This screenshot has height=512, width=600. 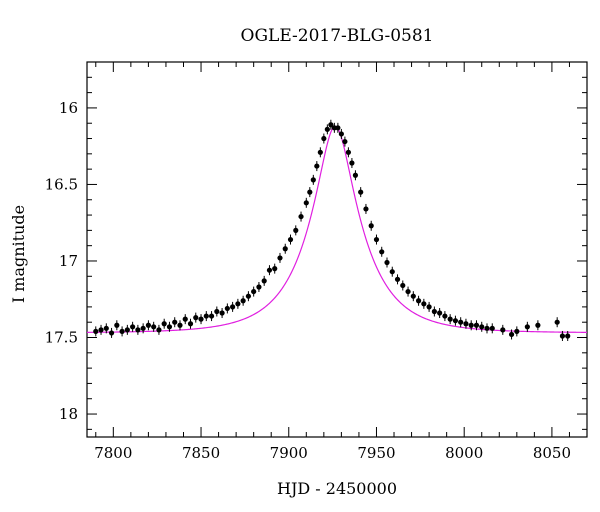 What do you see at coordinates (68, 414) in the screenshot?
I see `y-tick-label: 18` at bounding box center [68, 414].